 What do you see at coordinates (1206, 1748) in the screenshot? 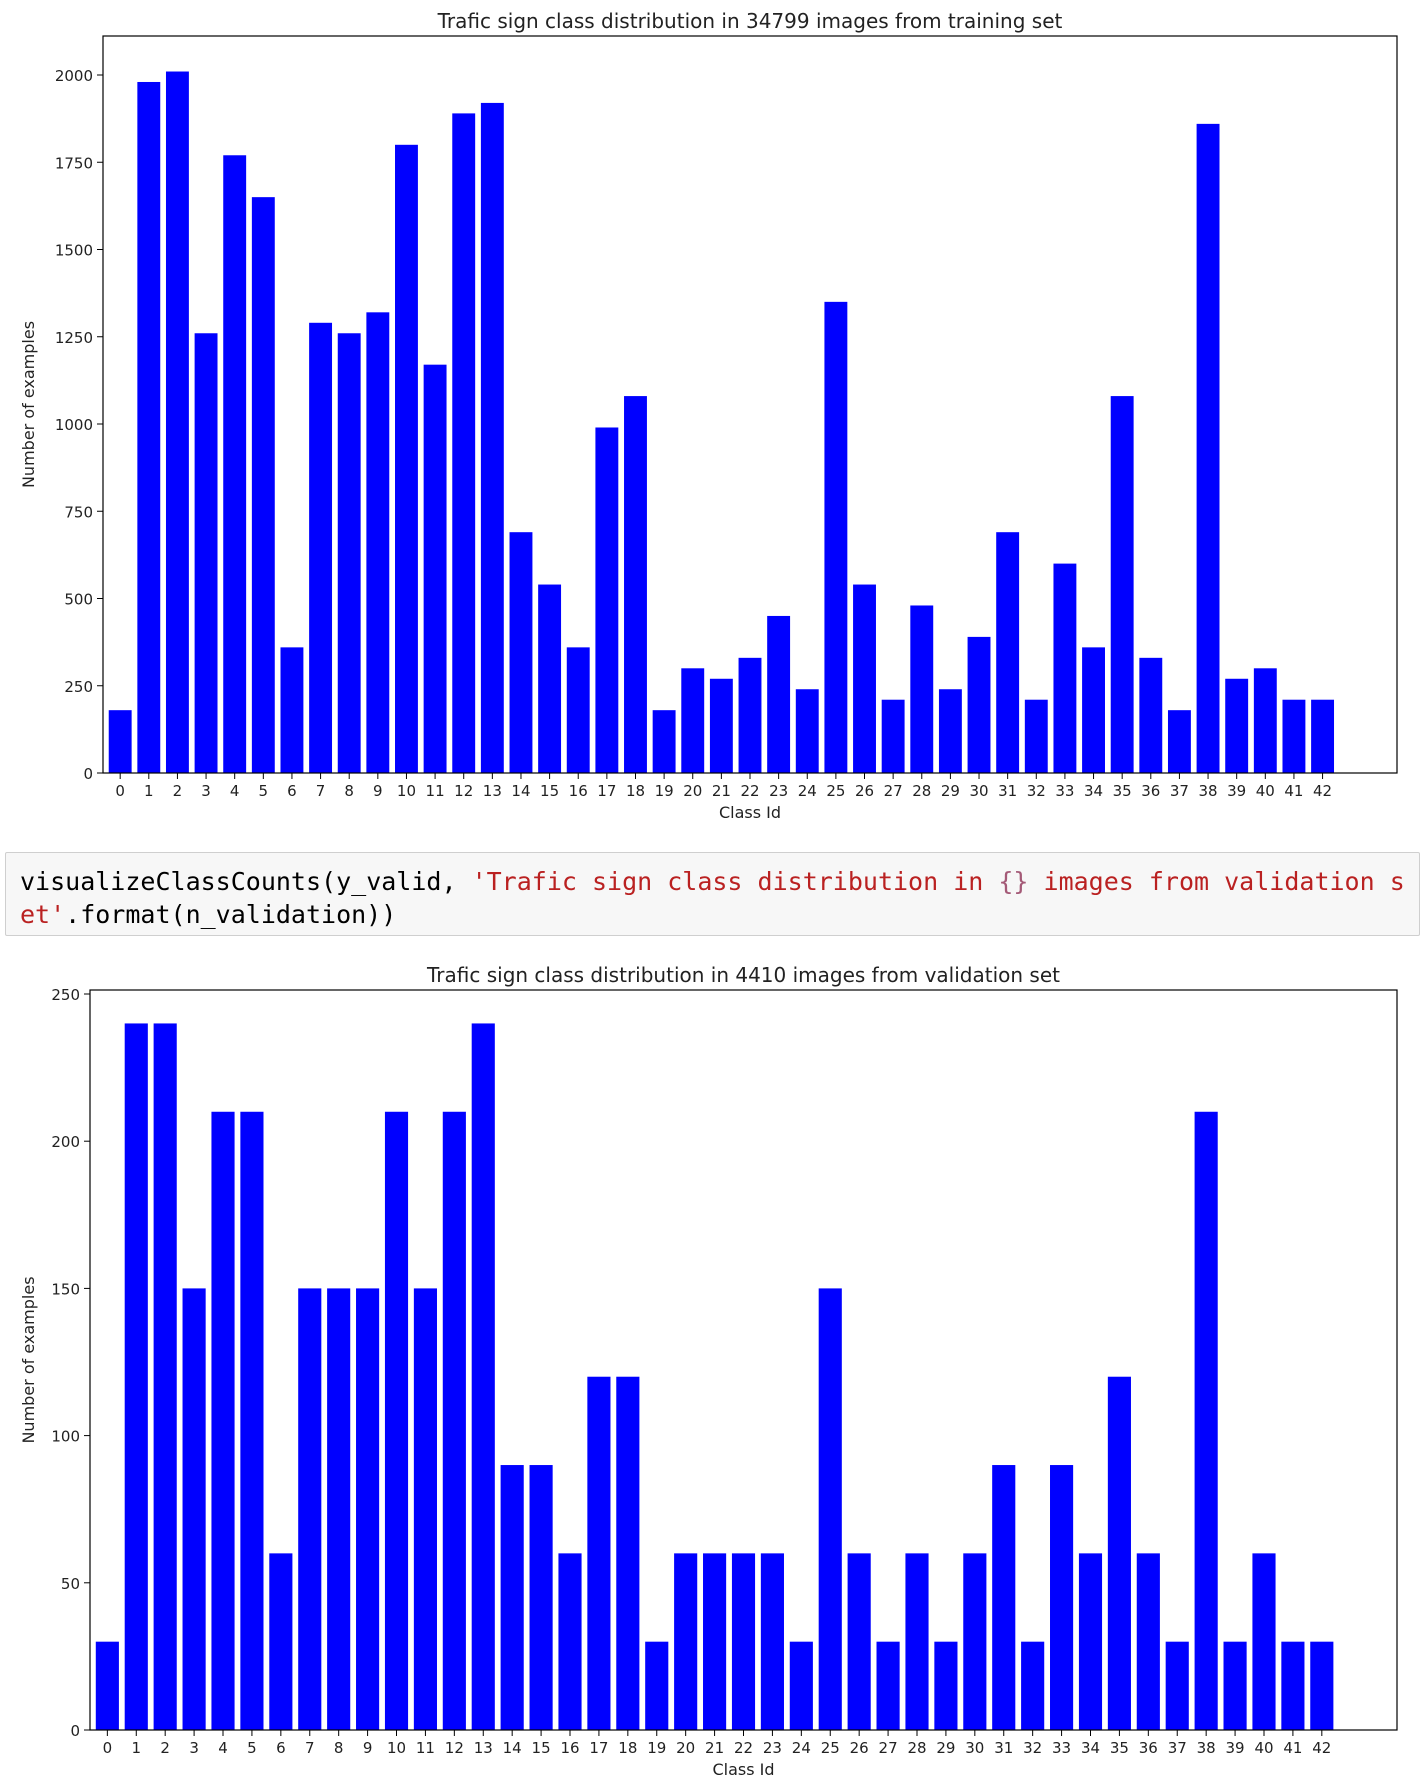
I see `x-tick-label: 38` at bounding box center [1206, 1748].